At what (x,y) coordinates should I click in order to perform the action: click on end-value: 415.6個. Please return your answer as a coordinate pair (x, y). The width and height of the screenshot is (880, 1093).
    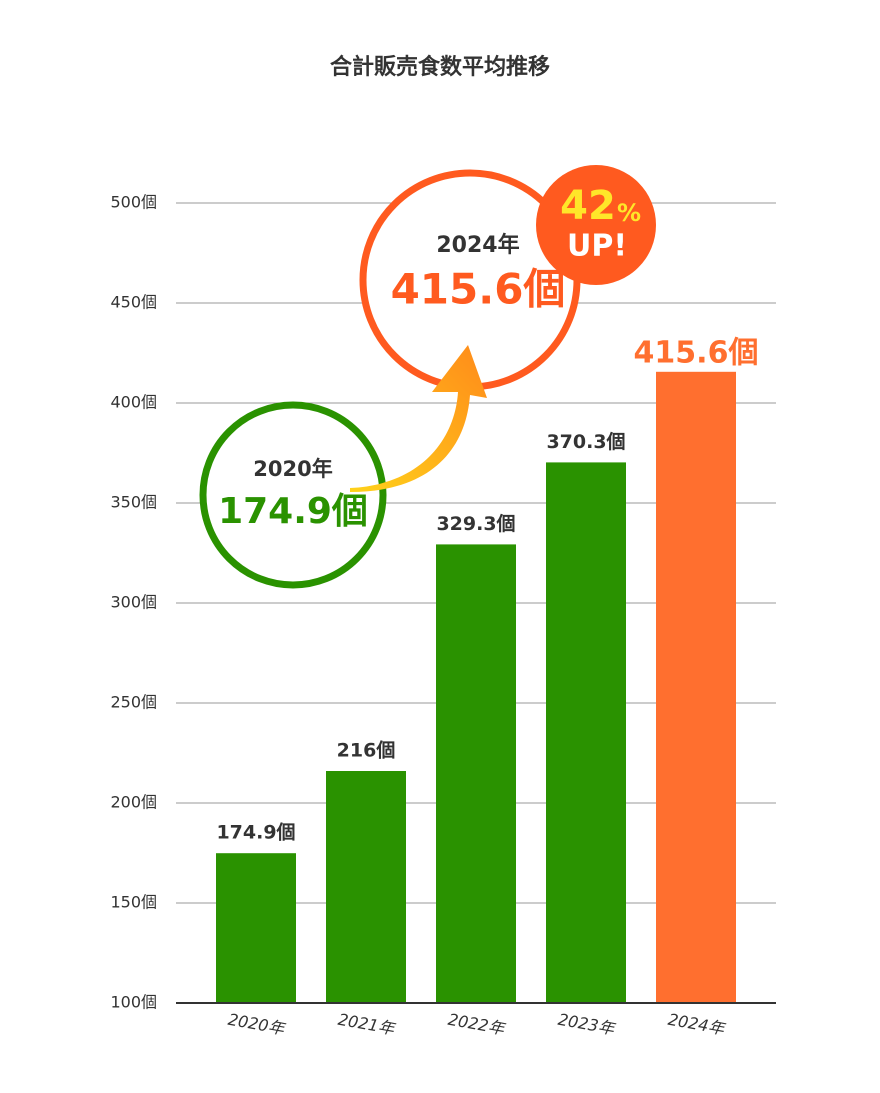
    Looking at the image, I should click on (478, 289).